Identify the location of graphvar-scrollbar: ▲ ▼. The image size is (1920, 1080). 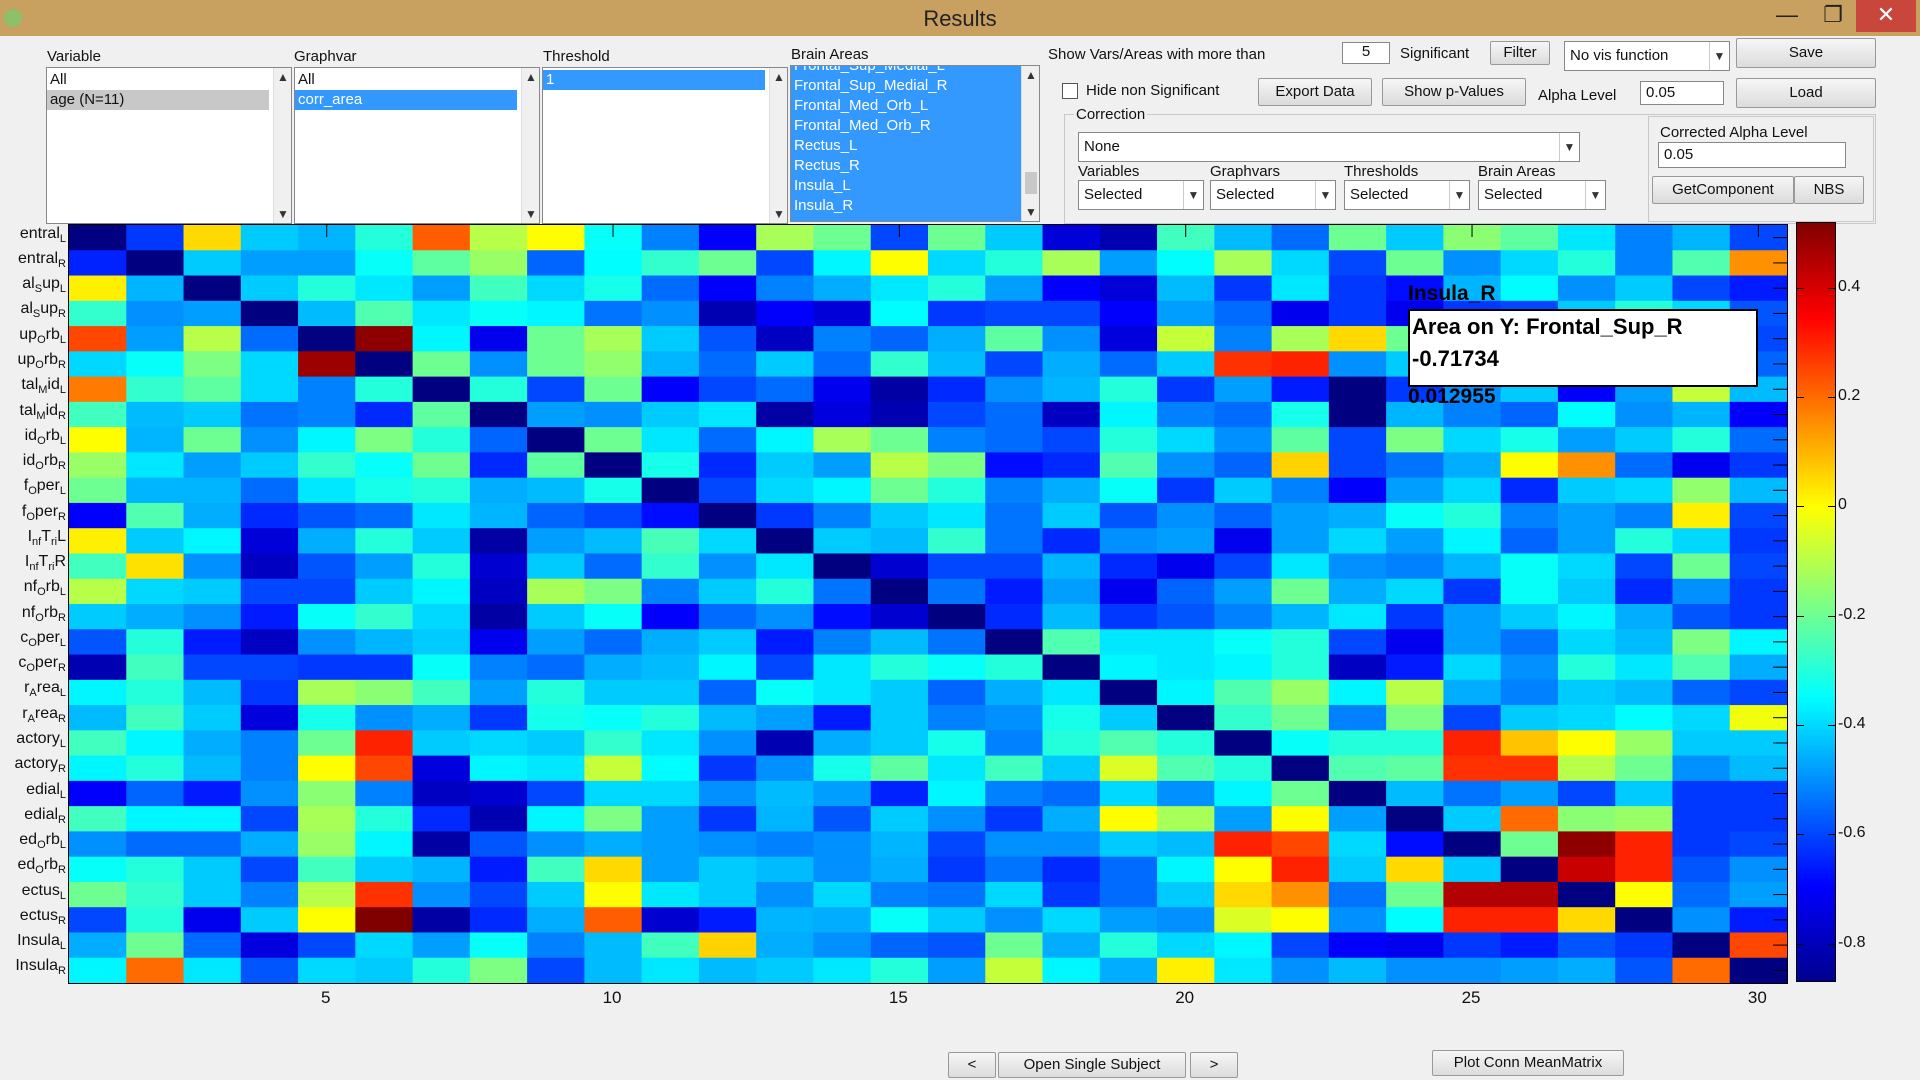
(530, 145).